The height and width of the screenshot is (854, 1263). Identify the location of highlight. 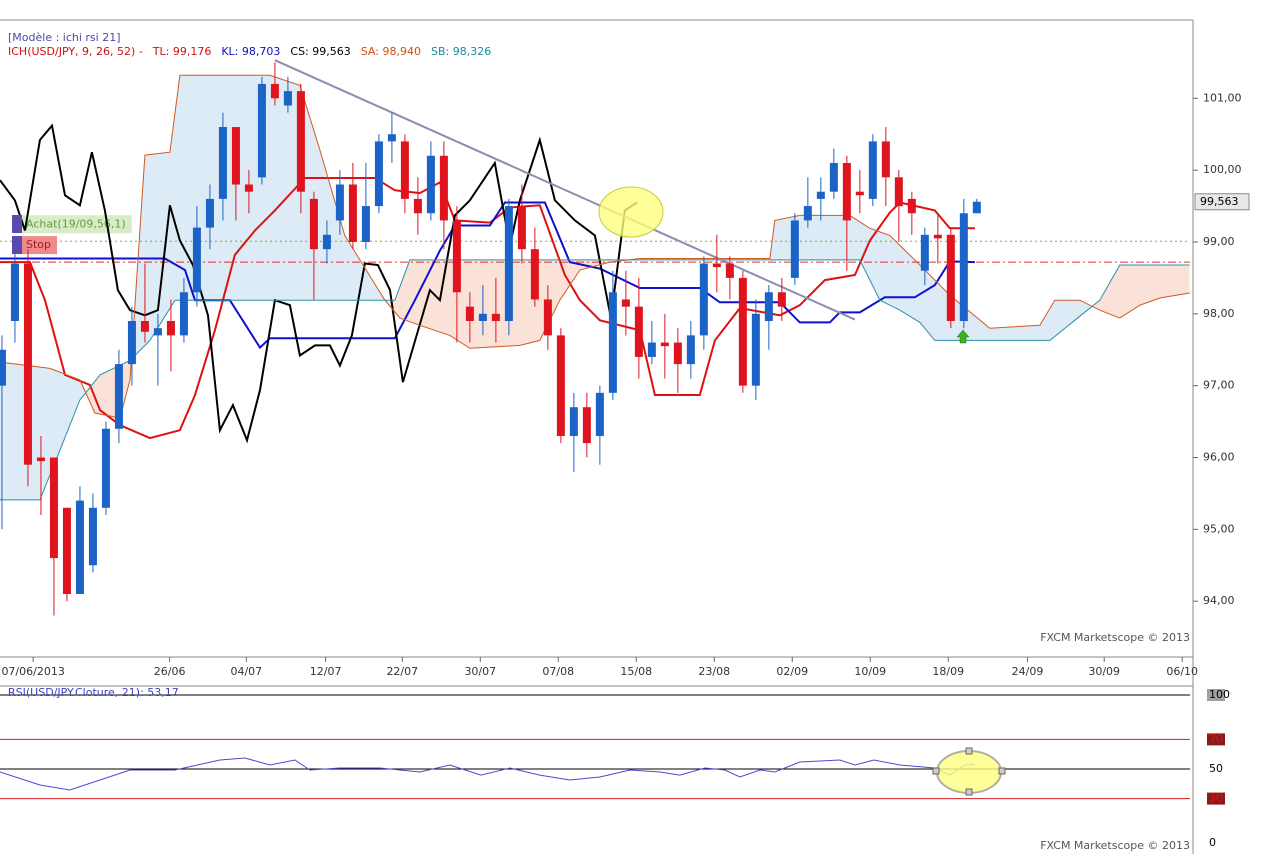
(969, 772).